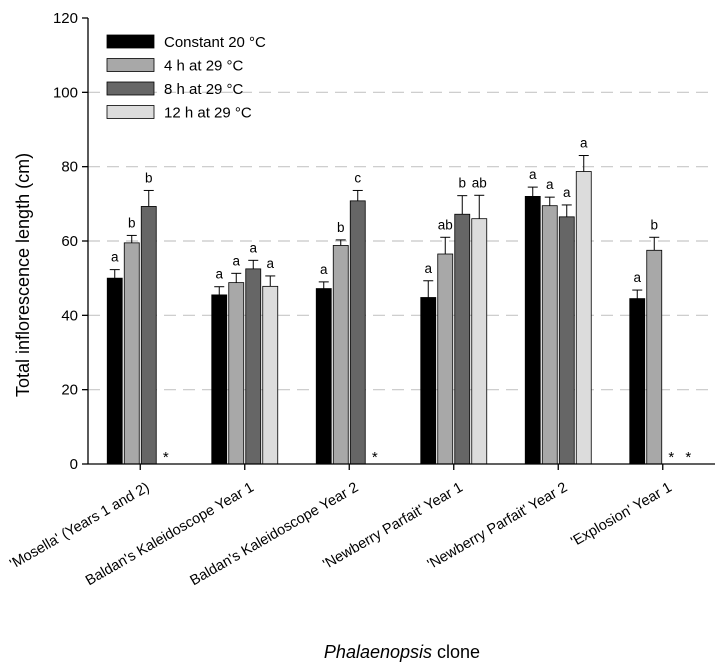  What do you see at coordinates (69, 315) in the screenshot?
I see `y-tick-label: 40` at bounding box center [69, 315].